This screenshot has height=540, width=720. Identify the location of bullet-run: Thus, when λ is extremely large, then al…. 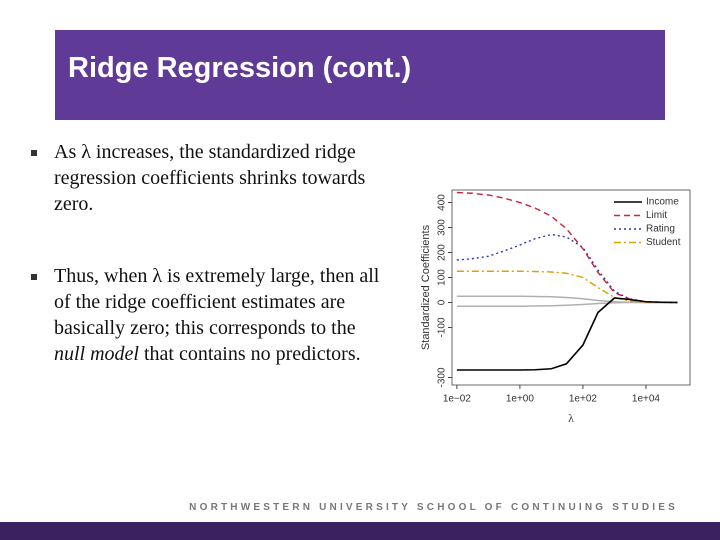
(217, 302).